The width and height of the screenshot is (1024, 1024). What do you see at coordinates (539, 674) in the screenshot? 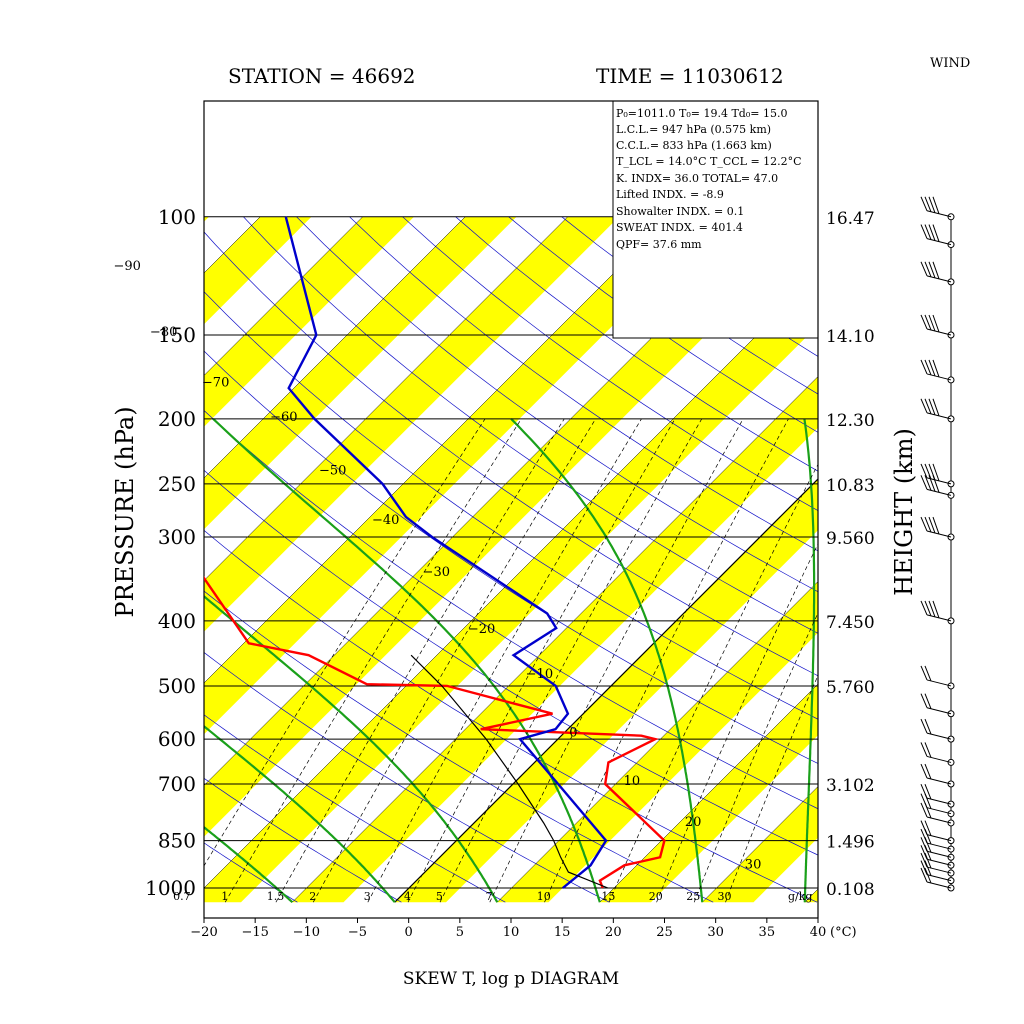
I see `isotherm-label: −10` at bounding box center [539, 674].